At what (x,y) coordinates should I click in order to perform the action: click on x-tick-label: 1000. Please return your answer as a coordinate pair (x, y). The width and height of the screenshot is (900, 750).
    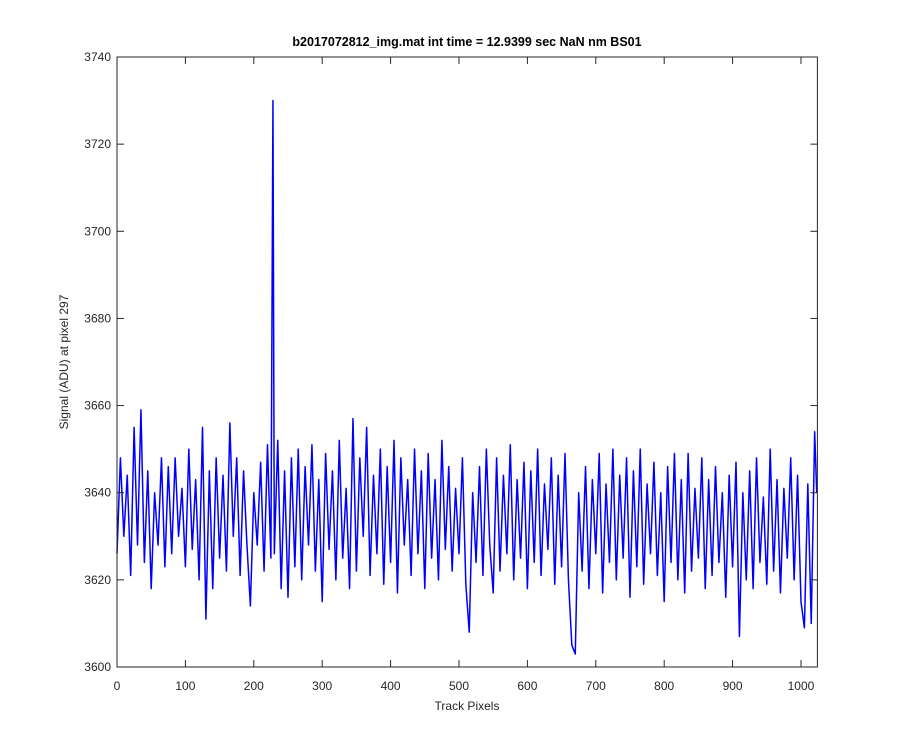
    Looking at the image, I should click on (801, 686).